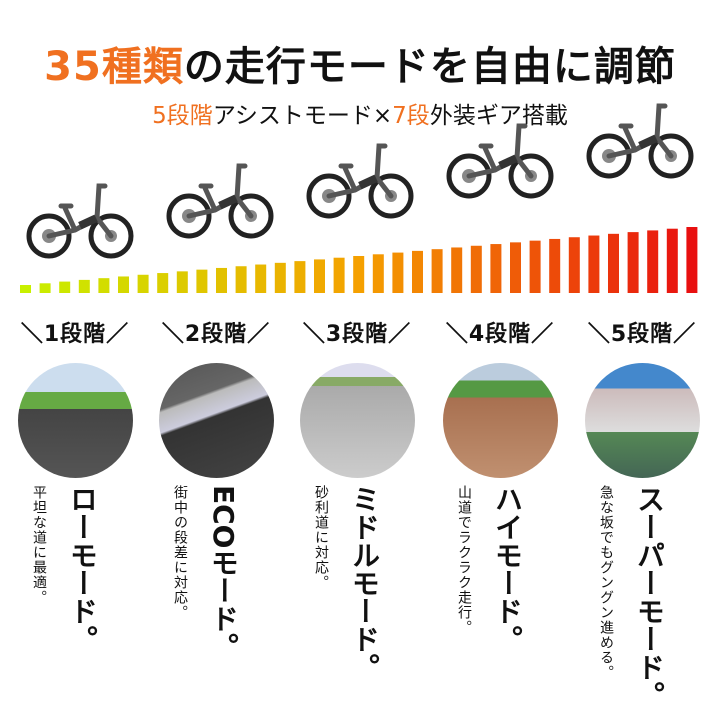  Describe the element at coordinates (75, 334) in the screenshot. I see `mode-level: ＼1段階／` at that location.